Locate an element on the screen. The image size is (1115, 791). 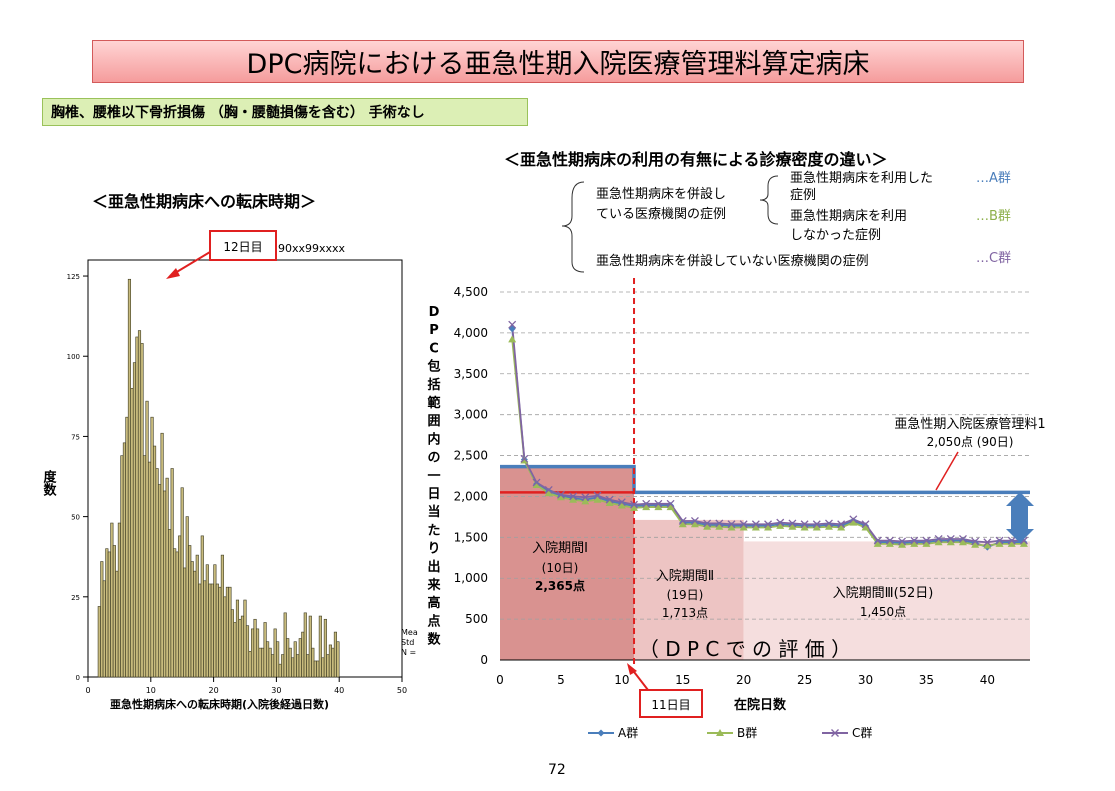
histogram-ylabel: 度数 is located at coordinates (49, 483).